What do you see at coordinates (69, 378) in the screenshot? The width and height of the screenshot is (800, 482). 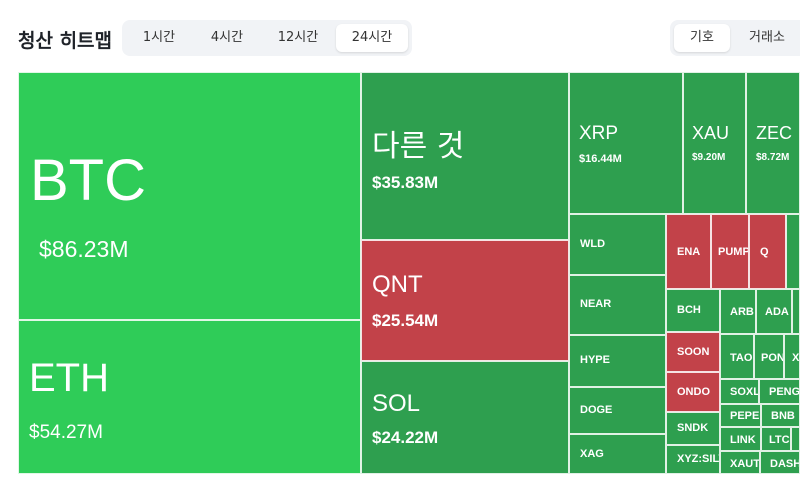 I see `tile-symbol: ETH` at bounding box center [69, 378].